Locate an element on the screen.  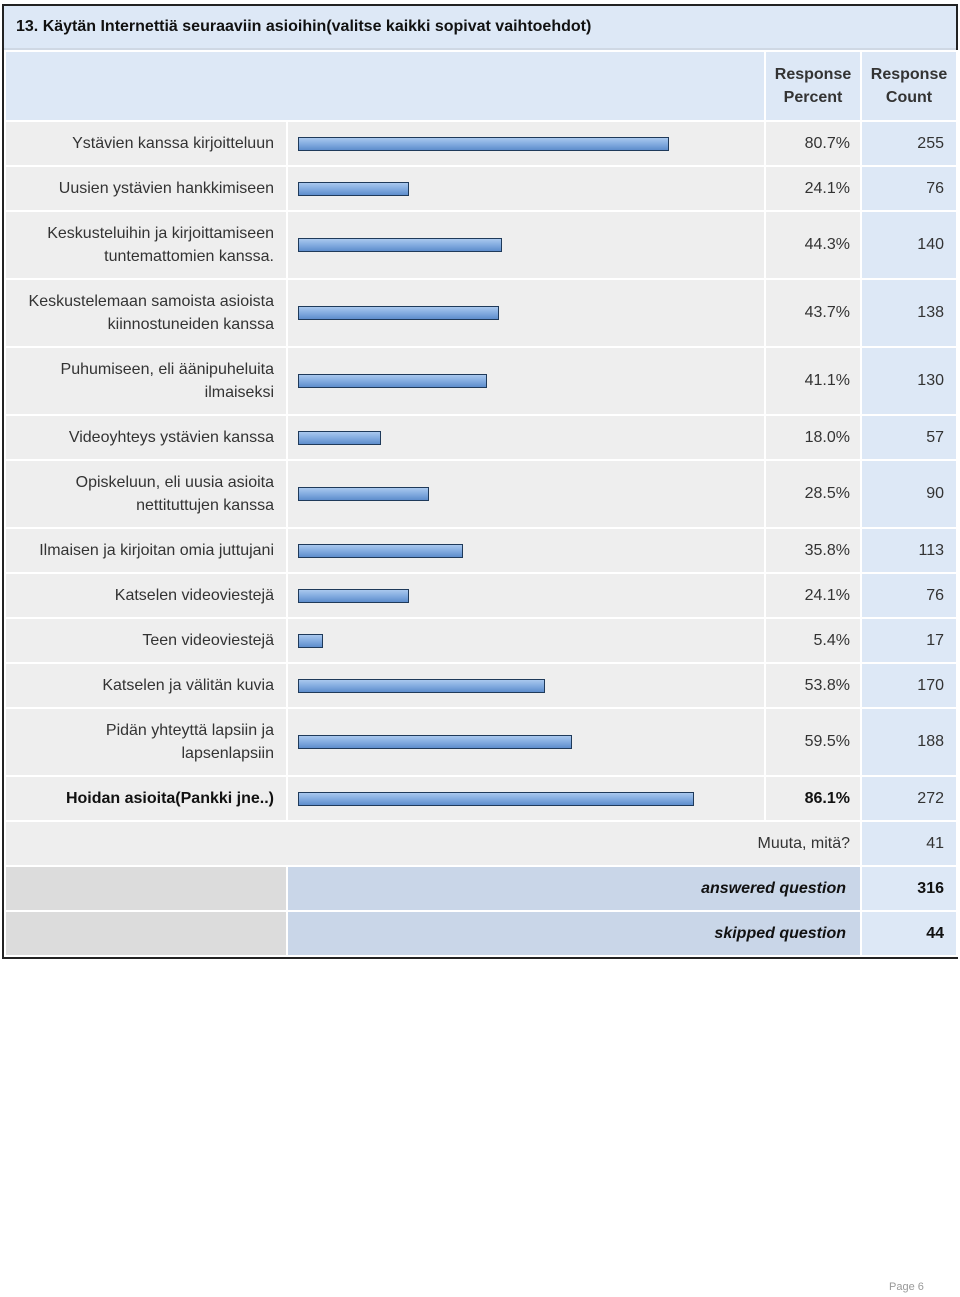
skipped-question-value: 44 is located at coordinates (909, 933).